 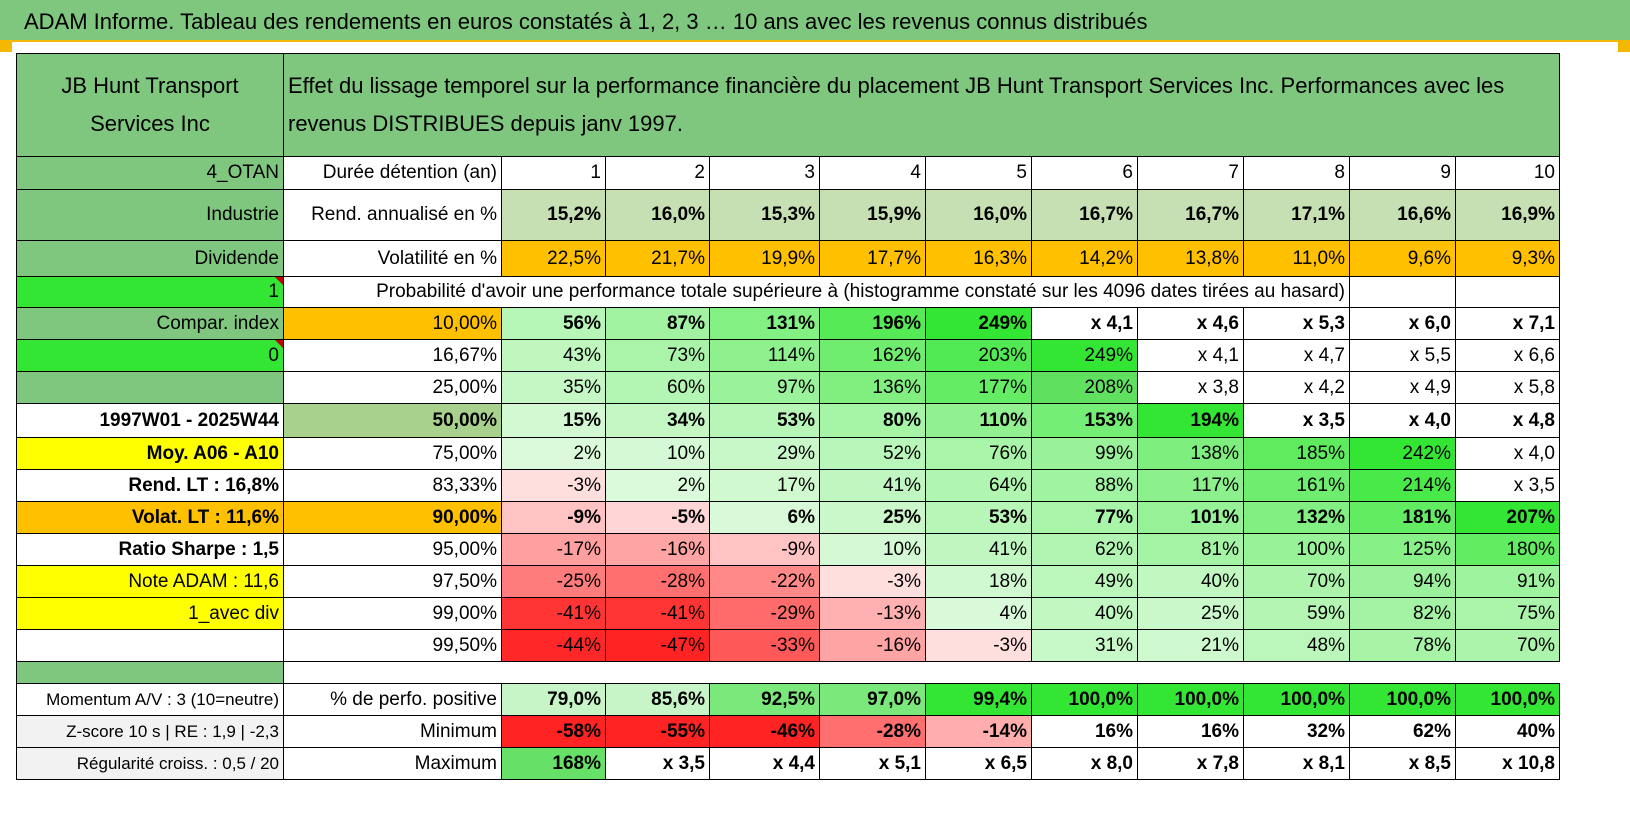 What do you see at coordinates (1190, 387) in the screenshot?
I see `probability-value: x 3,8` at bounding box center [1190, 387].